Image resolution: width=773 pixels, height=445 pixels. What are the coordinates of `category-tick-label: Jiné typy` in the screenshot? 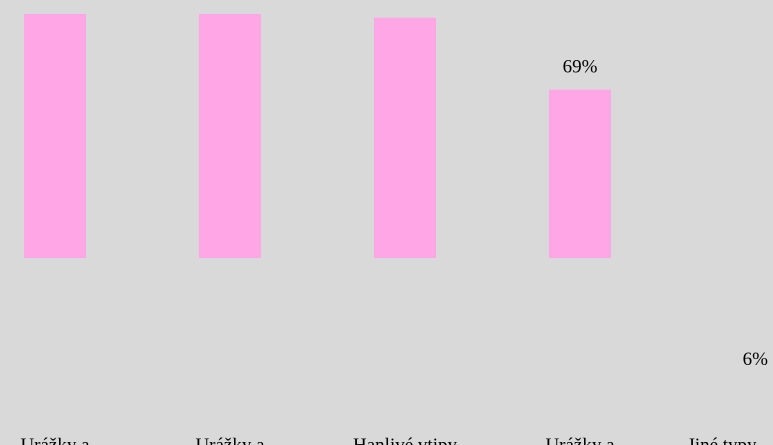 It's located at (722, 440).